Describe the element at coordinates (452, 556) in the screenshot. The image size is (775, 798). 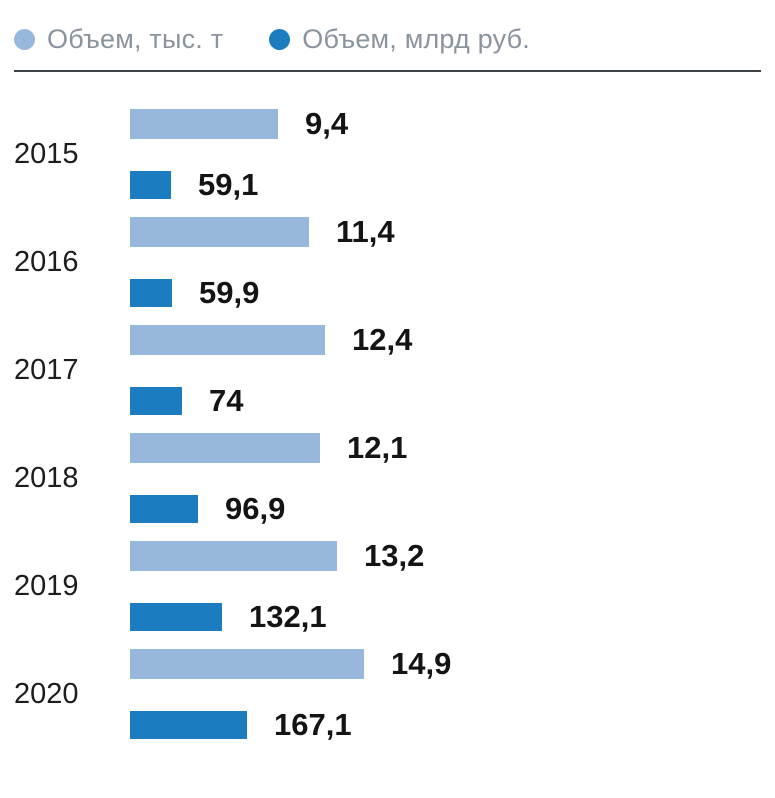
I see `bar-line: 13,2` at that location.